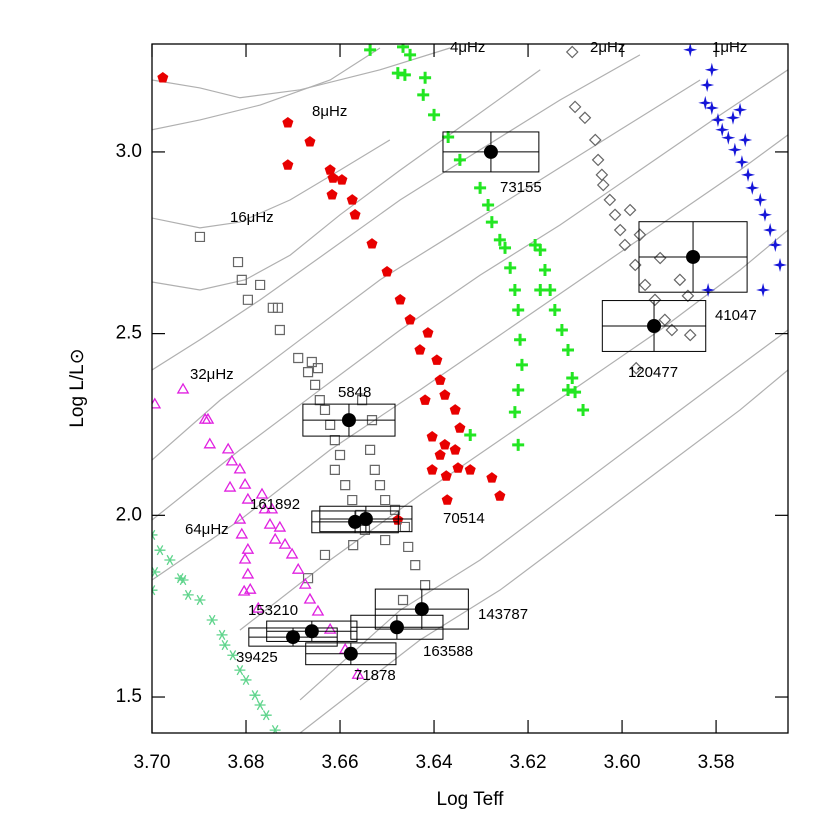 The width and height of the screenshot is (830, 830). What do you see at coordinates (329, 111) in the screenshot?
I see `frequency-label: 8μHz` at bounding box center [329, 111].